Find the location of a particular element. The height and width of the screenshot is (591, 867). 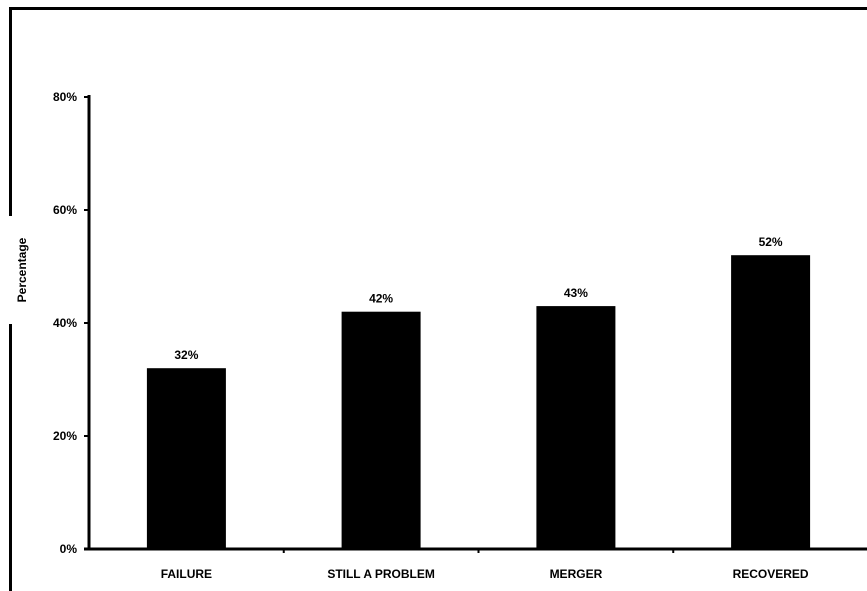

x-tick-label: FAILURE is located at coordinates (186, 574).